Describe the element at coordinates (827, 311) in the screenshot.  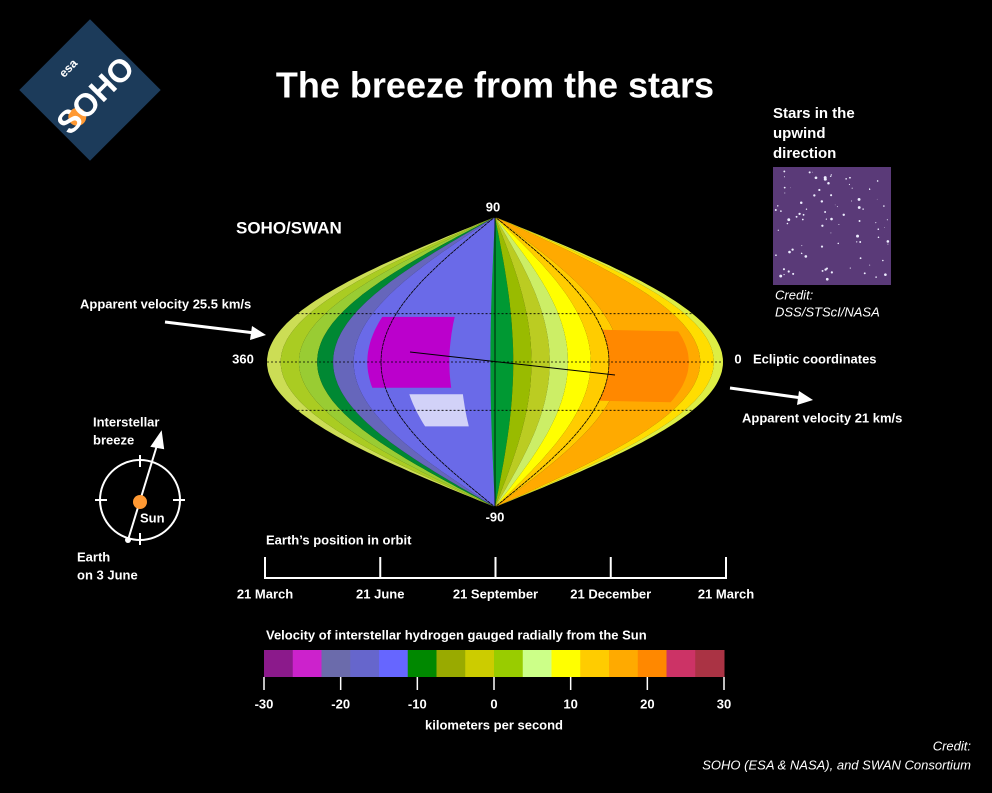
I see `inset-credit: DSS/STScI/NASA` at that location.